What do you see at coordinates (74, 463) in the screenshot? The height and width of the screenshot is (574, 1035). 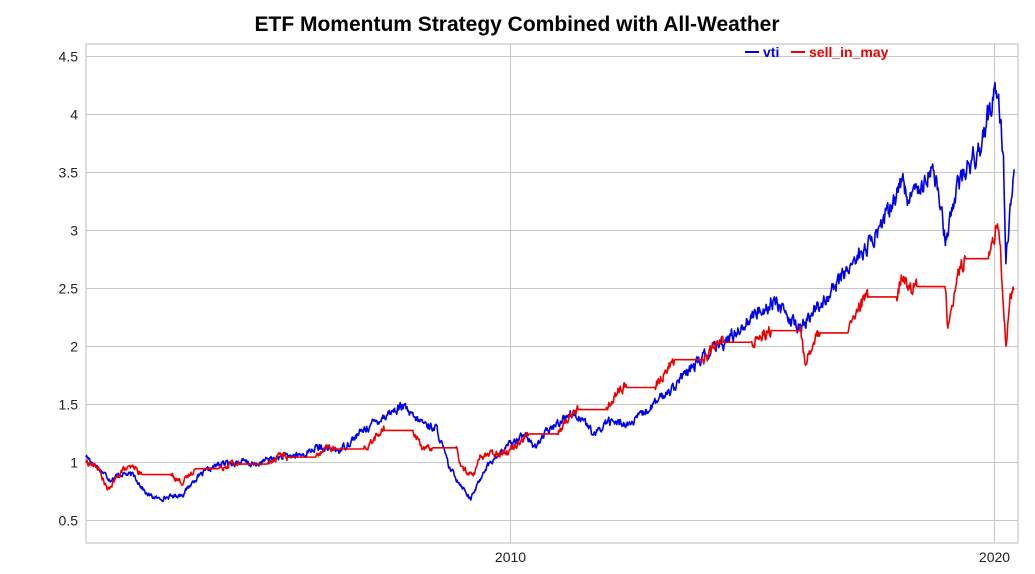 I see `y-tick-label: 1` at bounding box center [74, 463].